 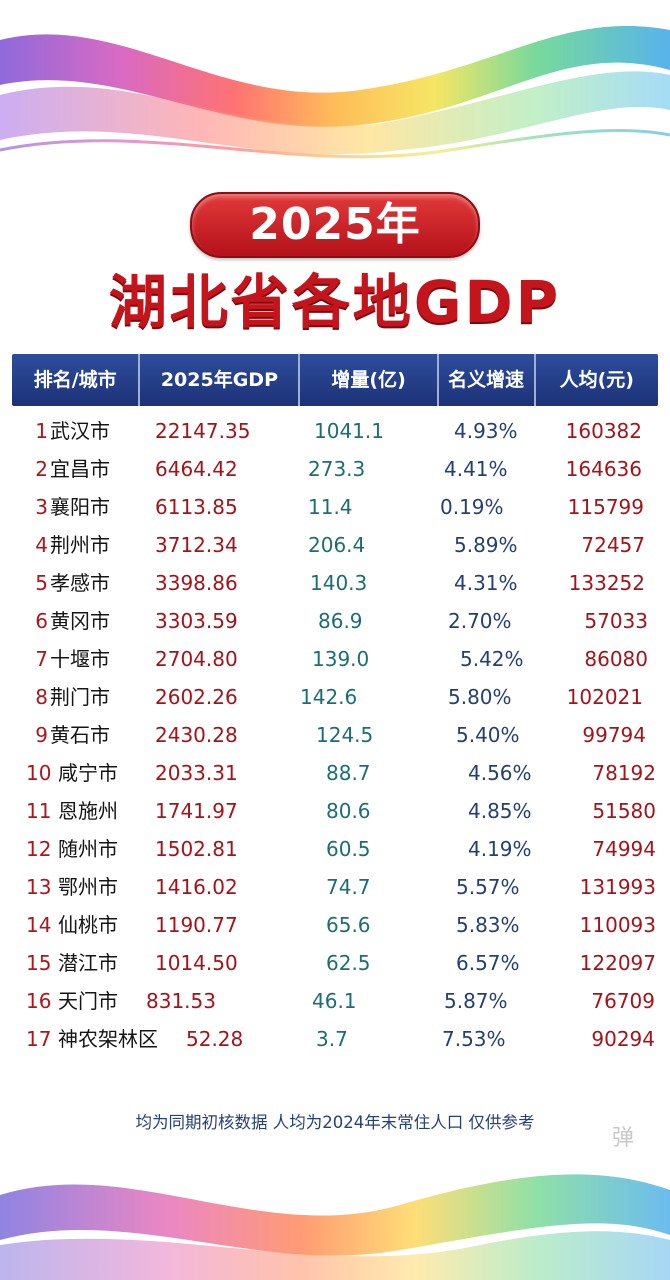 What do you see at coordinates (196, 773) in the screenshot?
I see `gdp-value: 2033.31` at bounding box center [196, 773].